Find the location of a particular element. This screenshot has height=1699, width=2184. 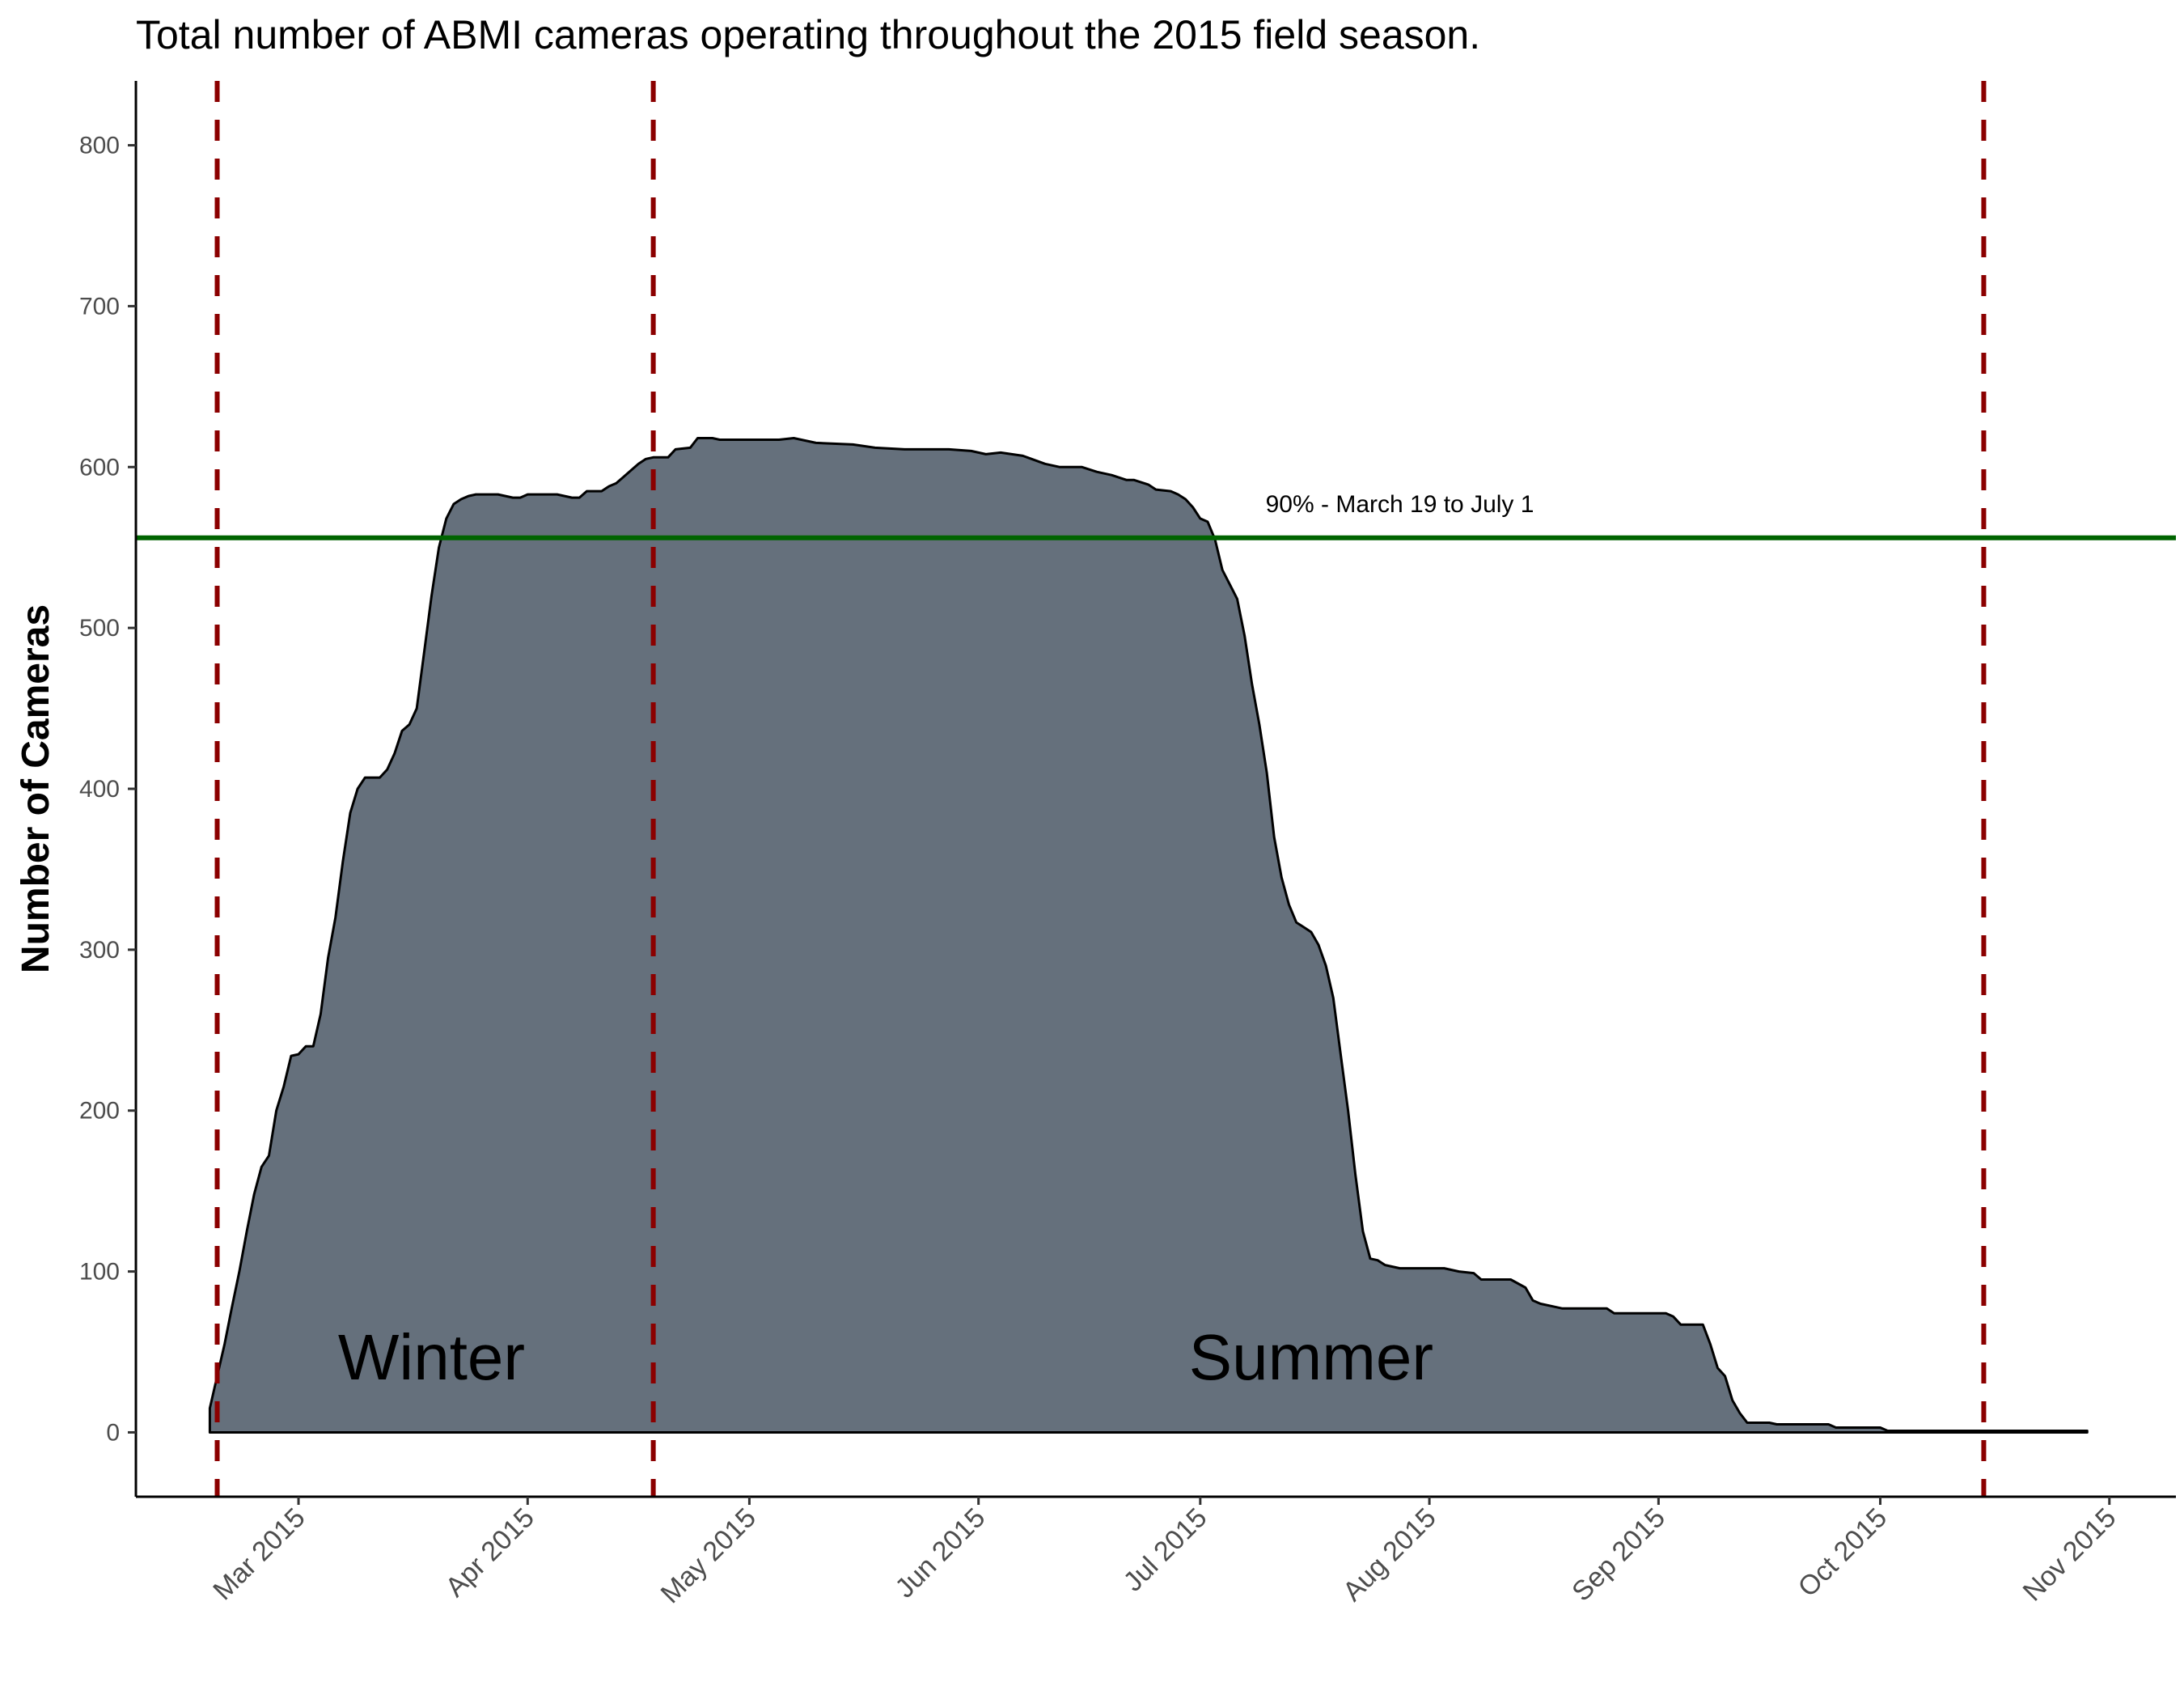

x-tick-label: May 2015 is located at coordinates (709, 1555).